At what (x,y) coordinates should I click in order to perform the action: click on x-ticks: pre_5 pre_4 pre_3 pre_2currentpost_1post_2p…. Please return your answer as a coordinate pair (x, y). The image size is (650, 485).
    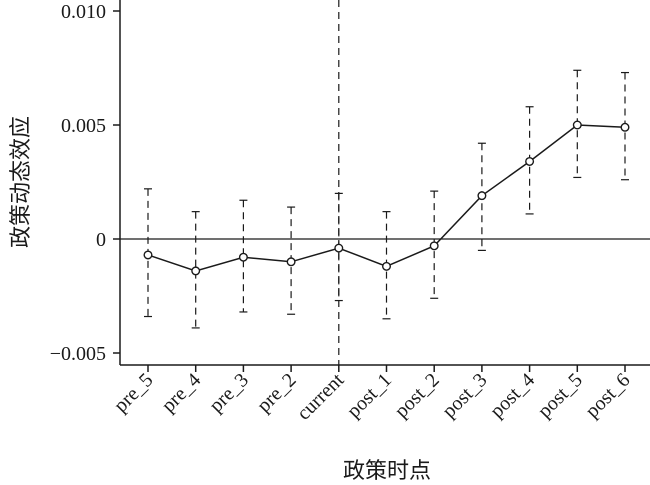
    Looking at the image, I should click on (372, 395).